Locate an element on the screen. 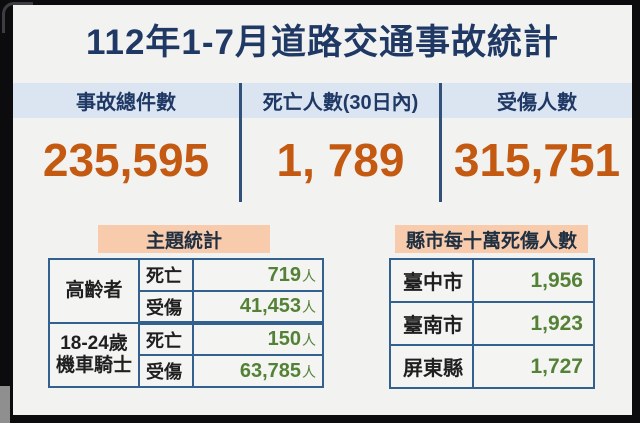  stat-total-accidents: 事故總件數 235,595 is located at coordinates (126, 142).